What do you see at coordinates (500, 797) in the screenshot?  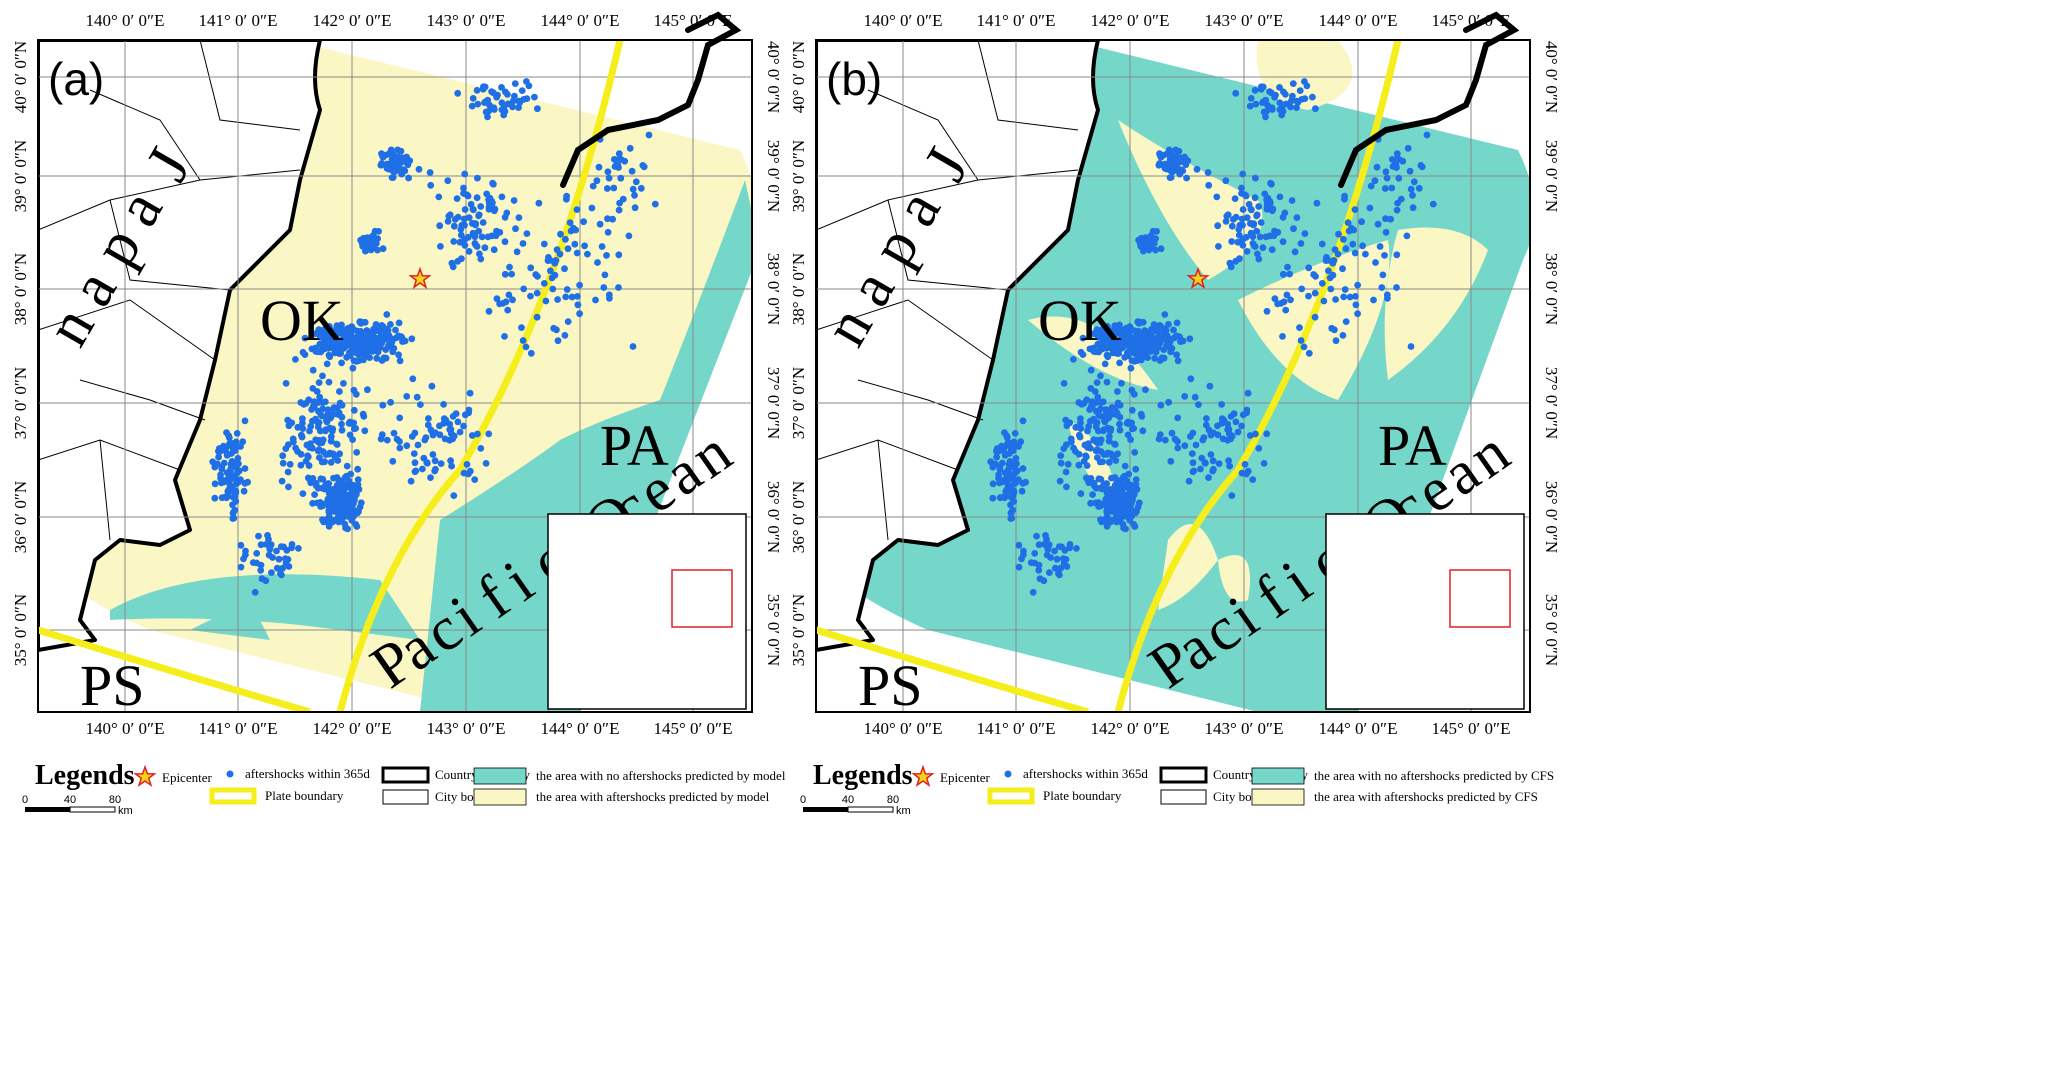 I see `legend-aftershock-swatch` at bounding box center [500, 797].